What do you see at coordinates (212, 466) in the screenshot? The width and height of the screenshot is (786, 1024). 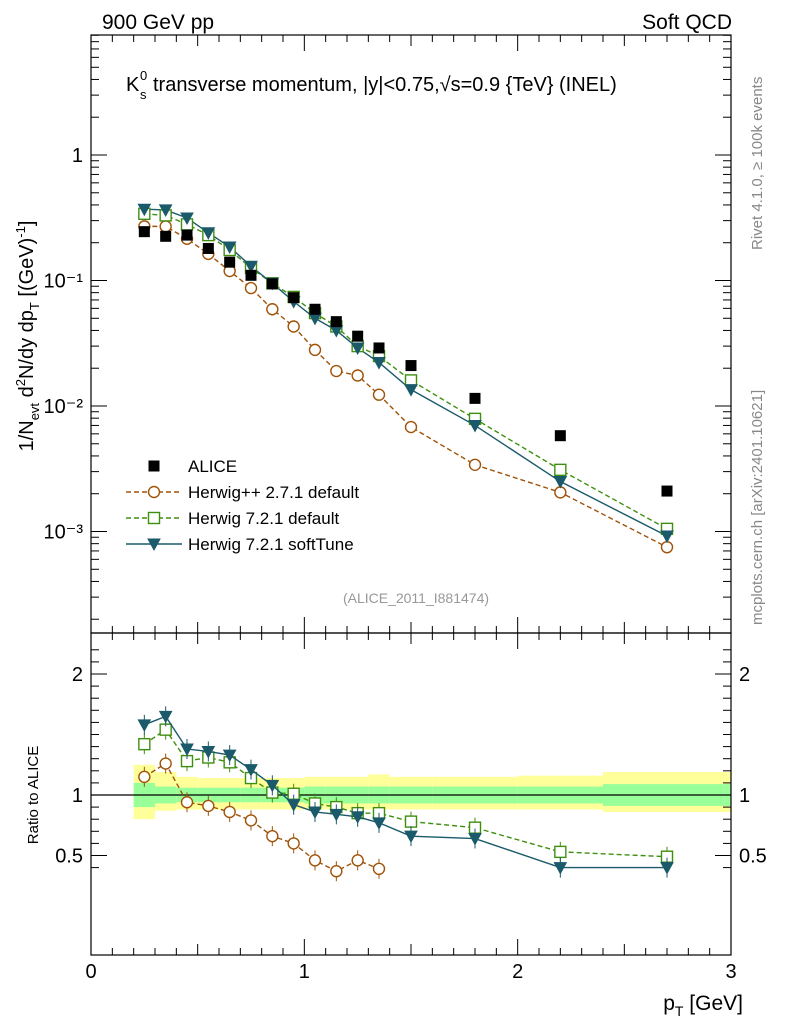 I see `legend-label: ALICE` at bounding box center [212, 466].